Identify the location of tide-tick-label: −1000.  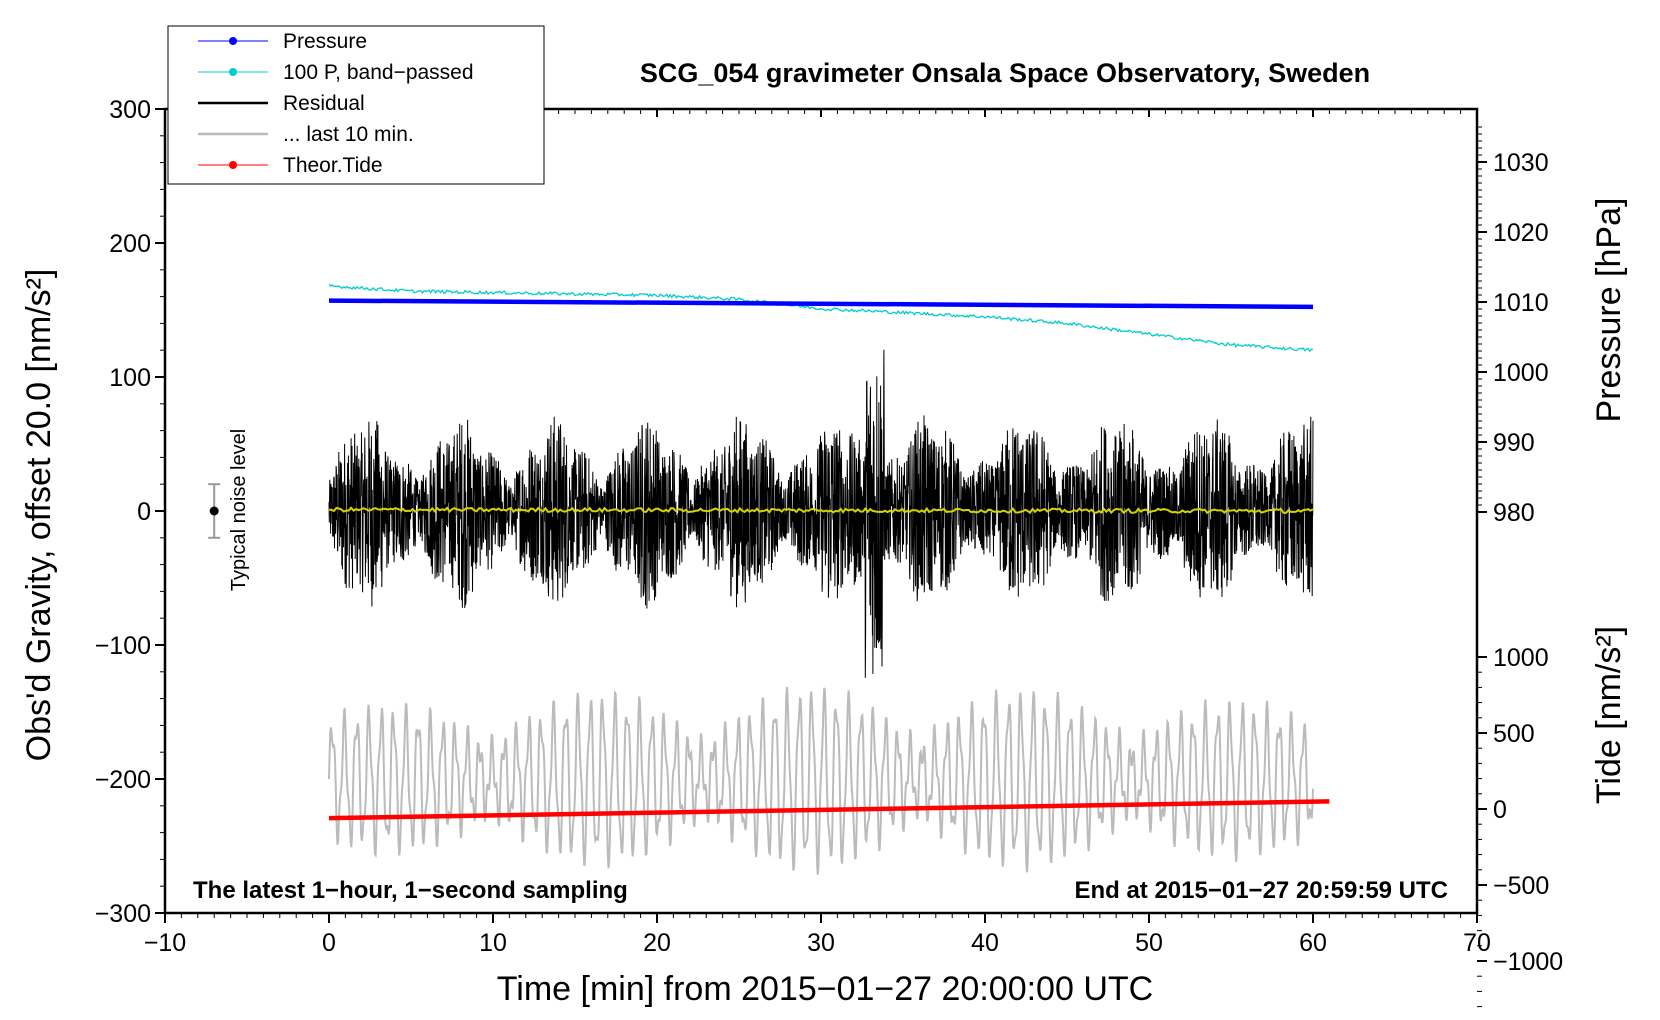
(1528, 962).